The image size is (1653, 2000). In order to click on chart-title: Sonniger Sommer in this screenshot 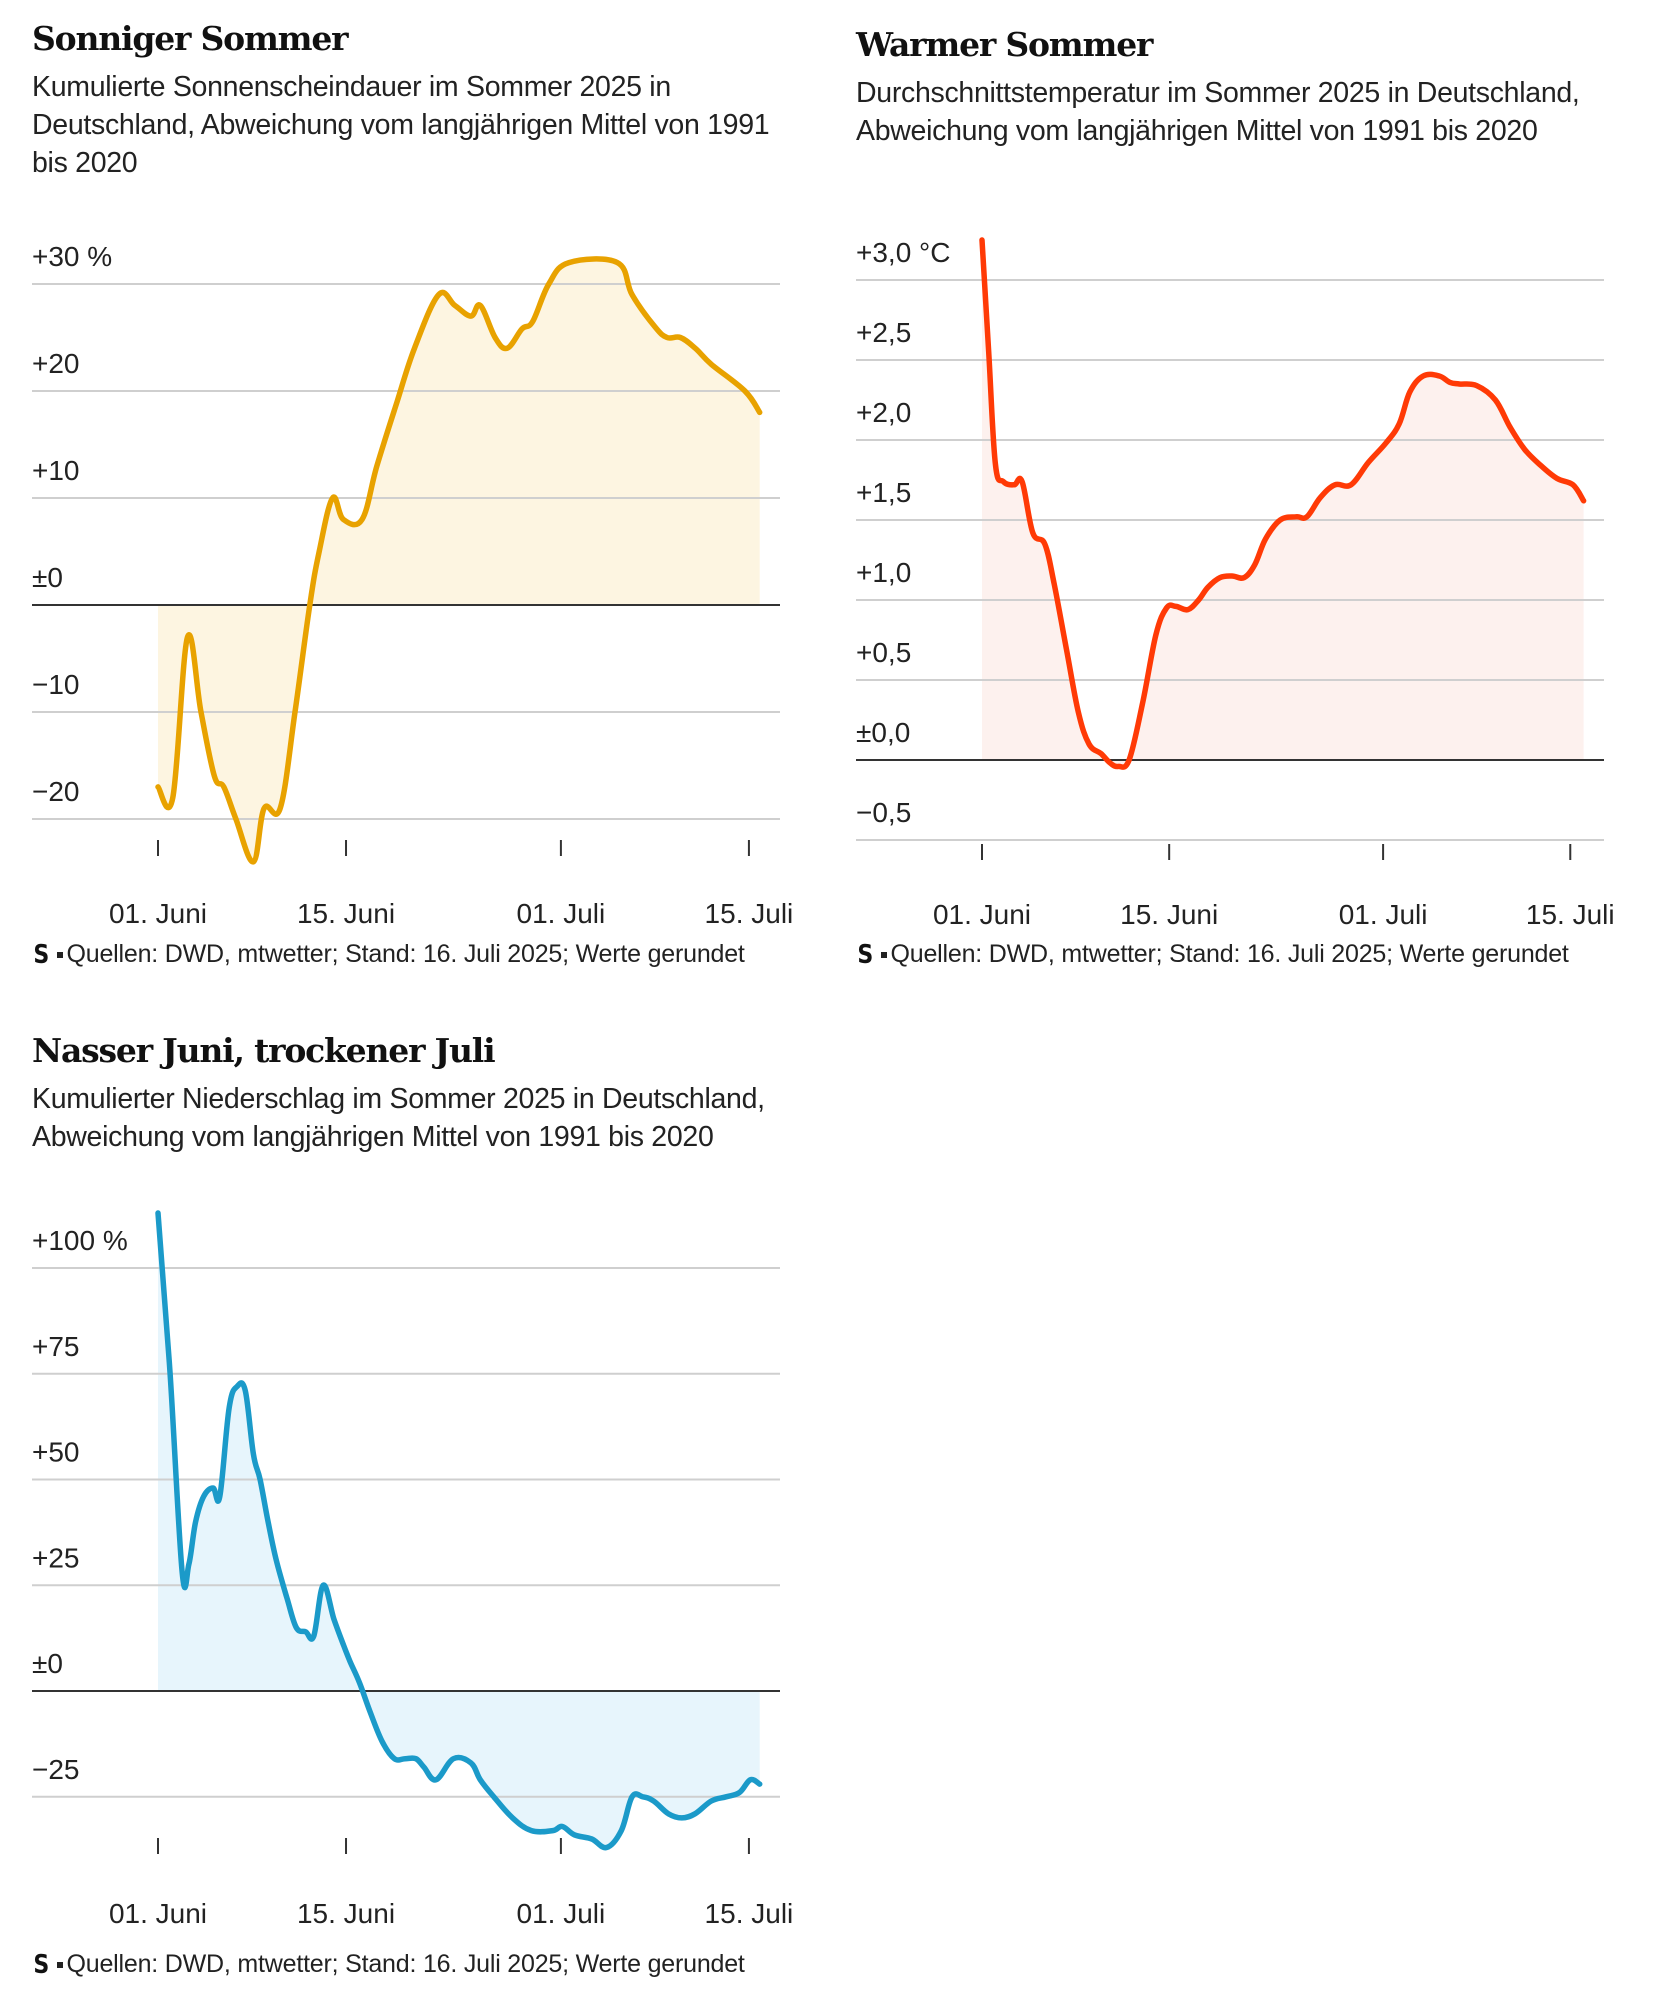, I will do `click(190, 38)`.